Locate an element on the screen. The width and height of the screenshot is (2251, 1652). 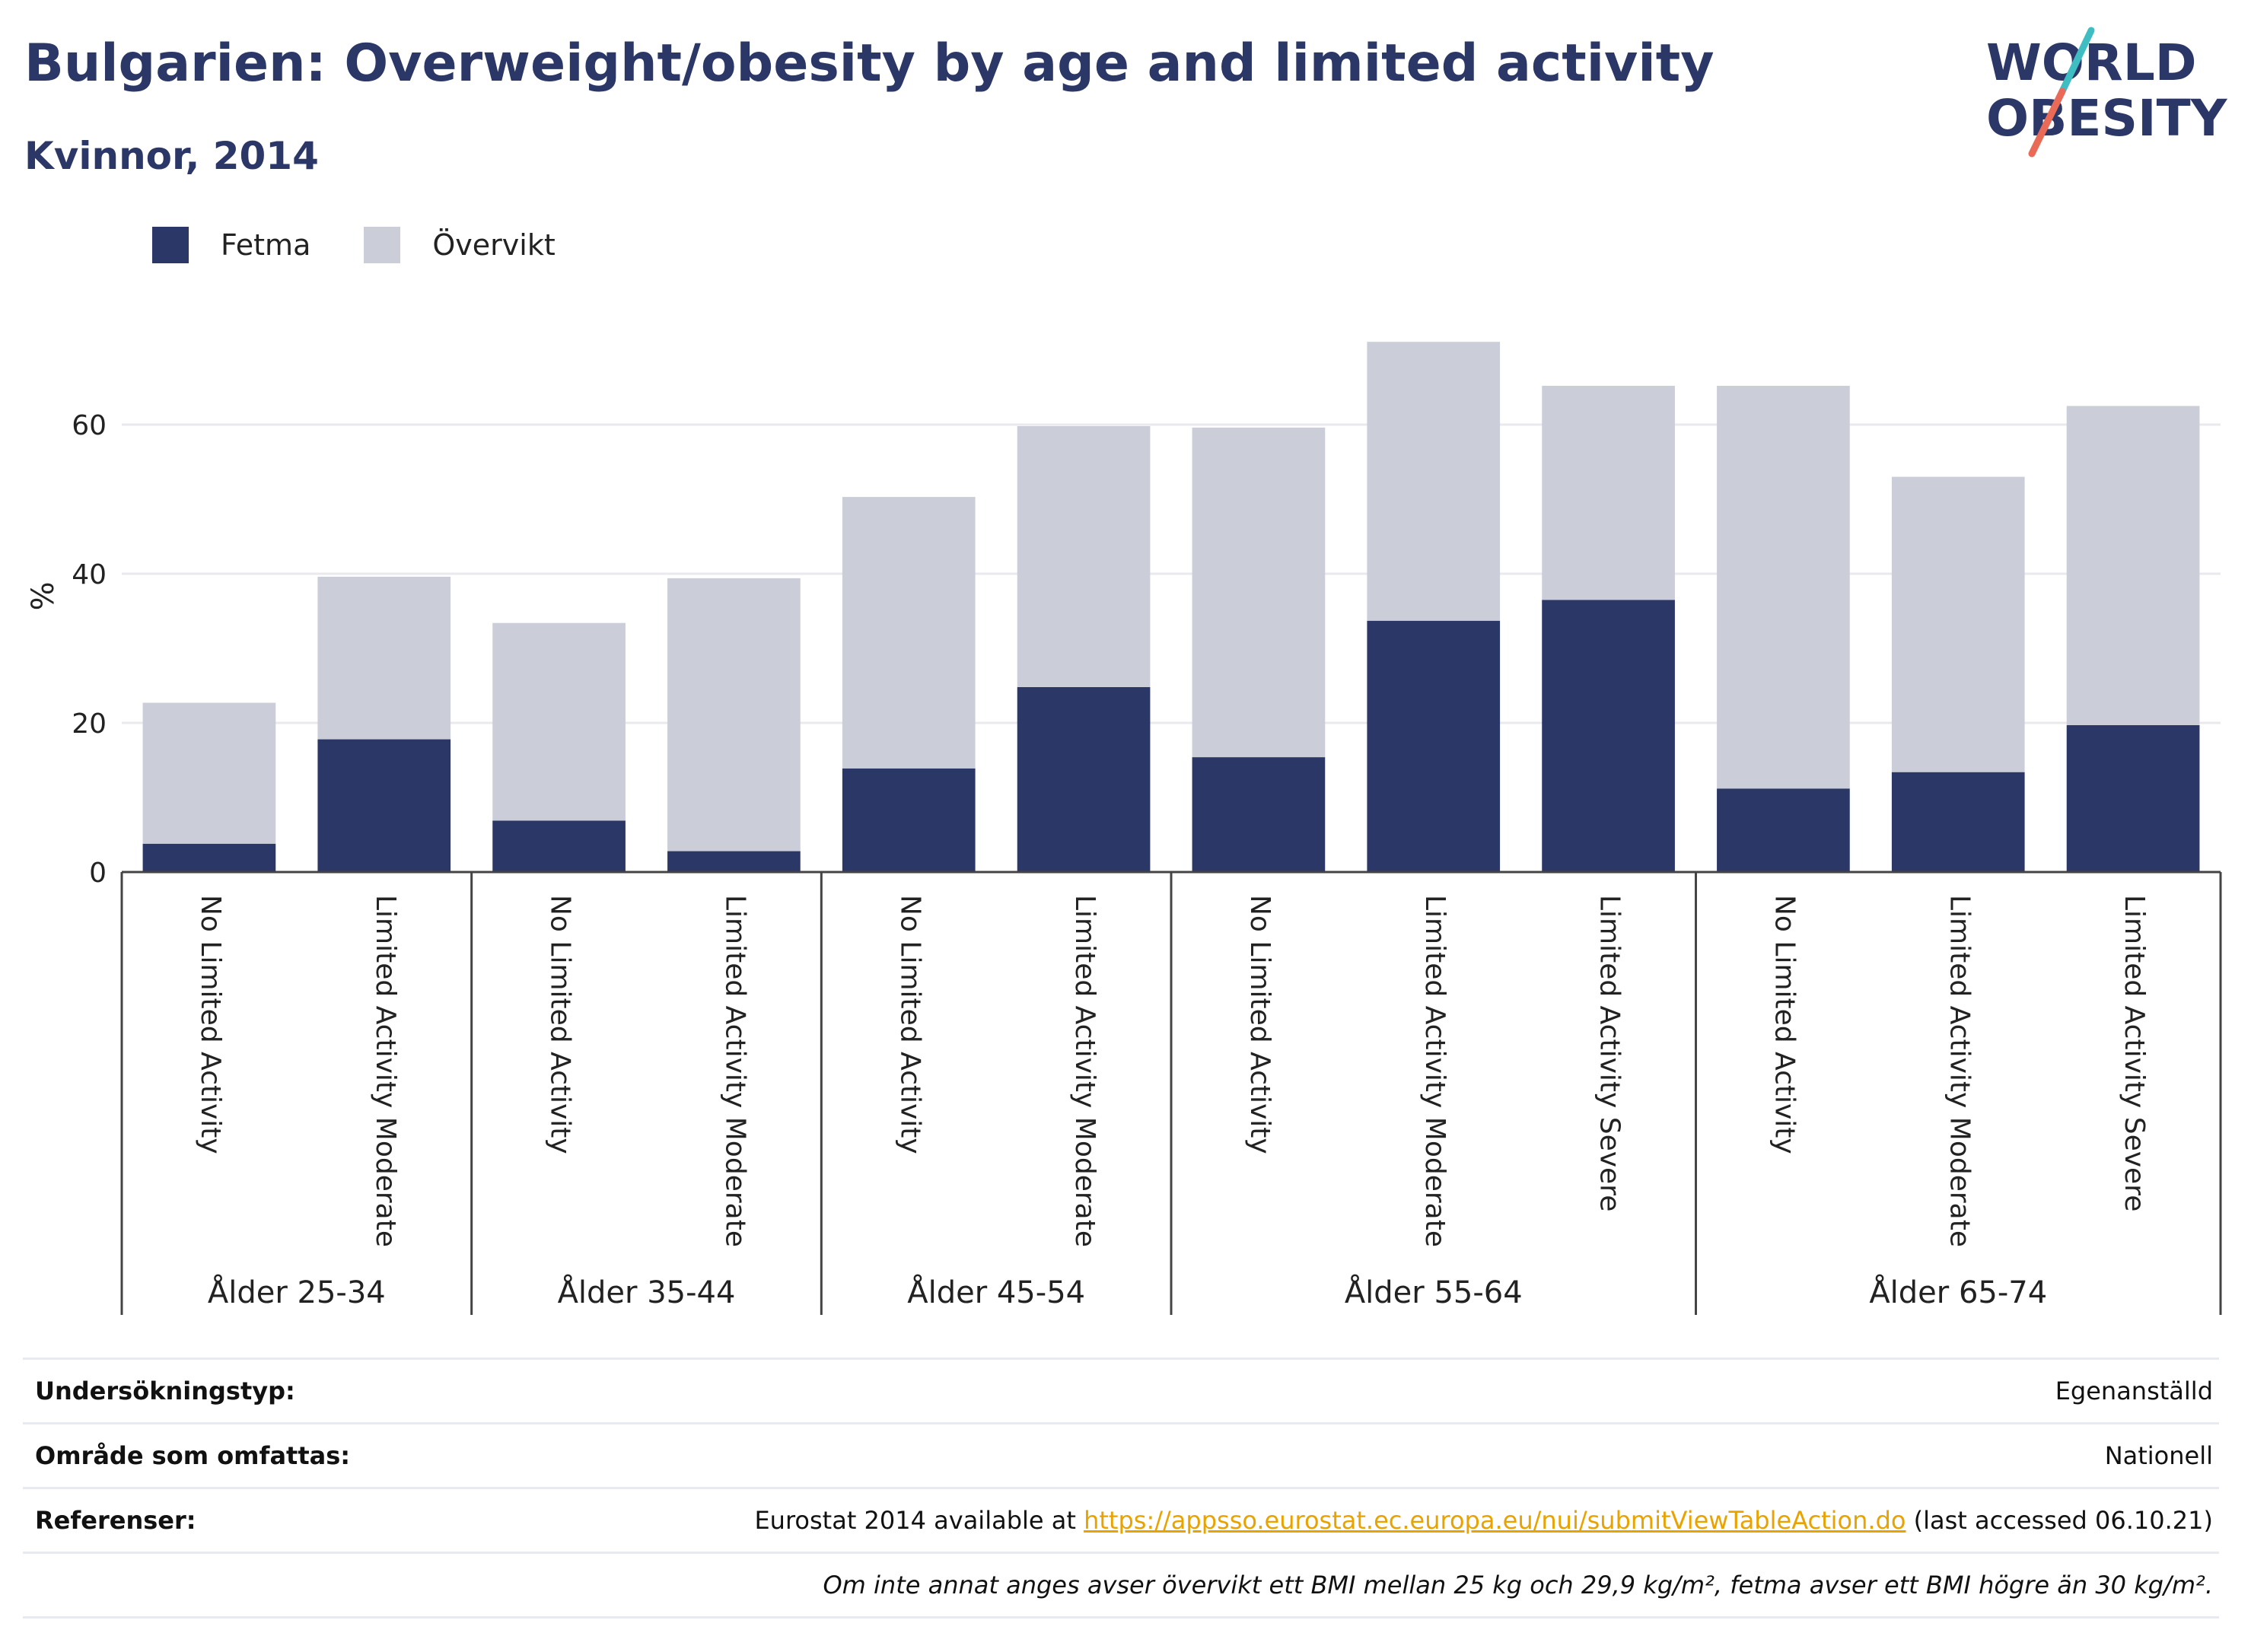
chart-subtitle: Kvinnor, 2014 is located at coordinates (171, 156).